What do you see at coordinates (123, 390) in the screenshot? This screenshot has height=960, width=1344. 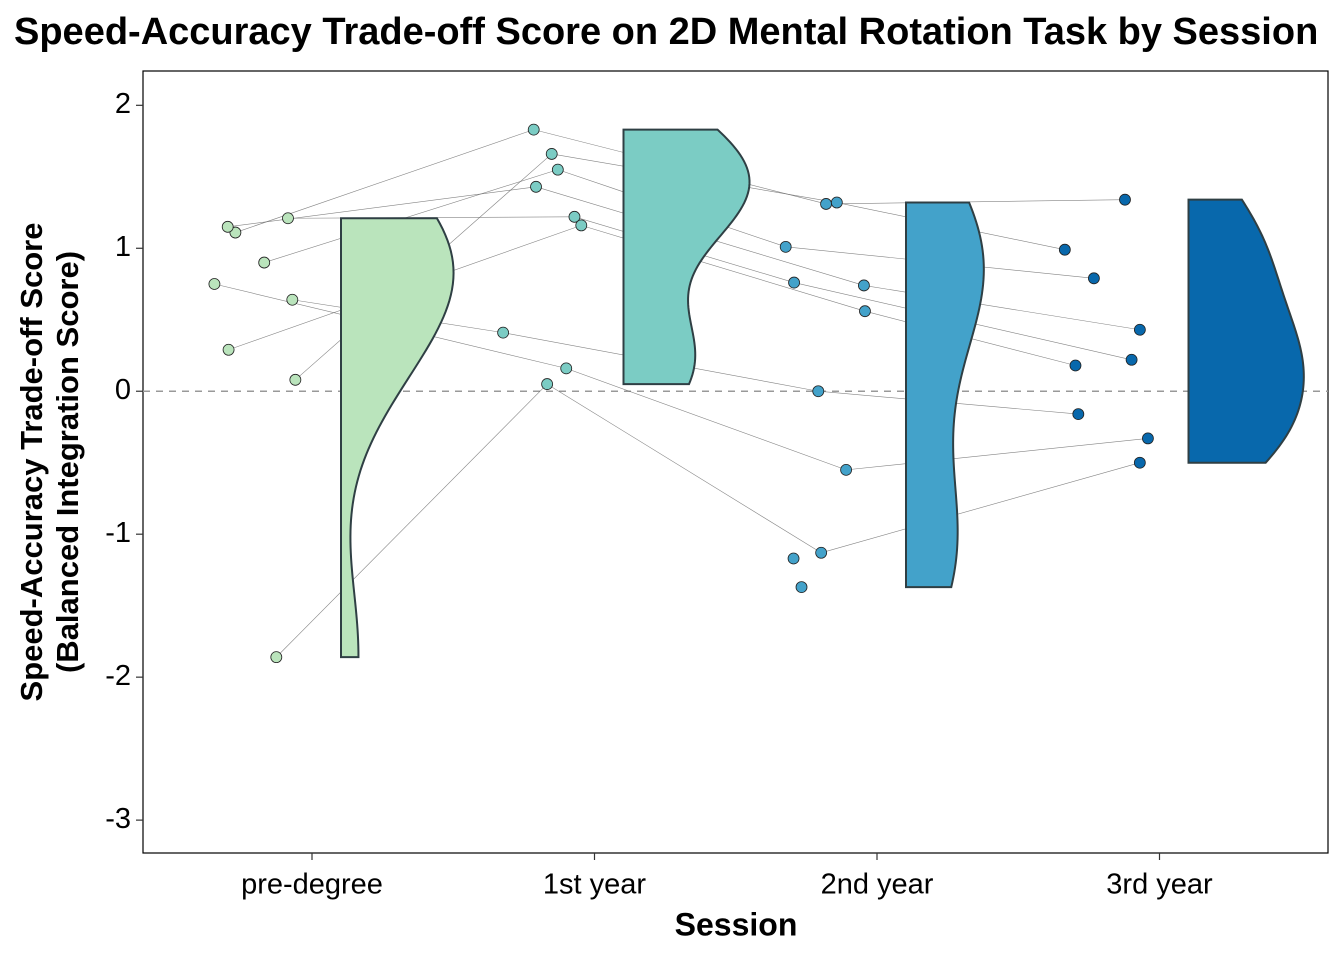 I see `y-tick-label: 0` at bounding box center [123, 390].